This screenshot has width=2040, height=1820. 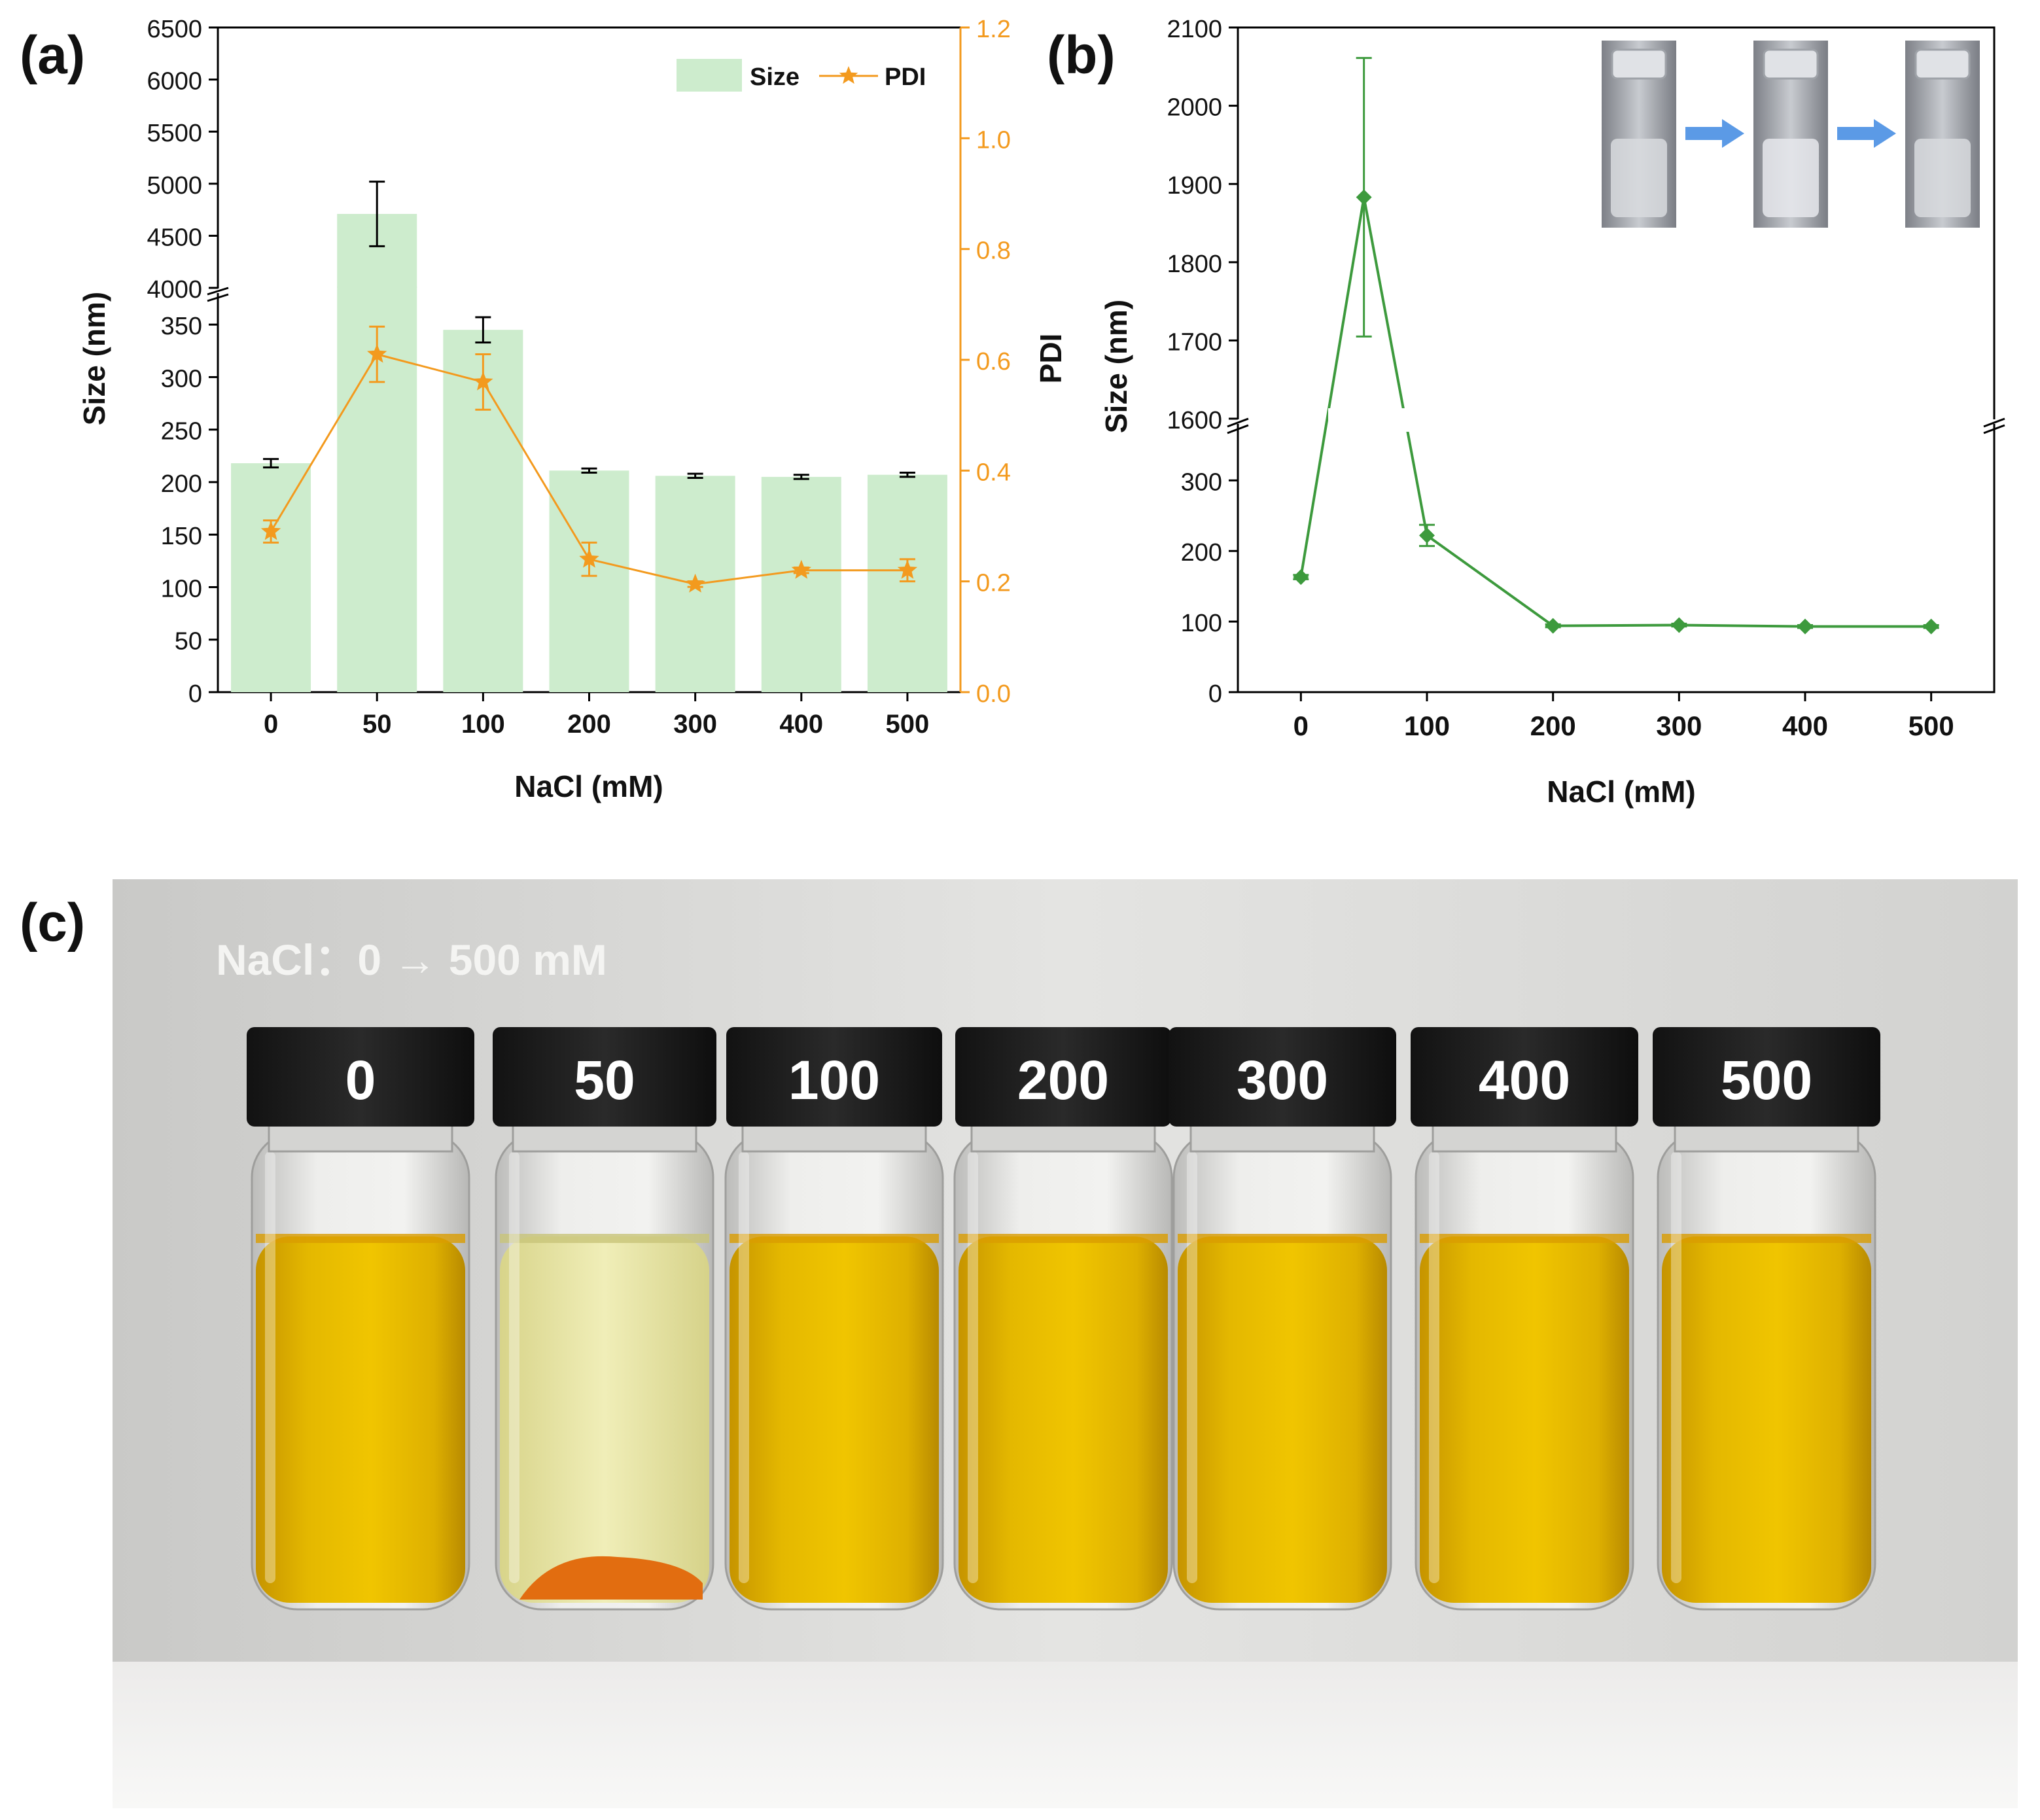 What do you see at coordinates (1616, 359) in the screenshot?
I see `plot-frame` at bounding box center [1616, 359].